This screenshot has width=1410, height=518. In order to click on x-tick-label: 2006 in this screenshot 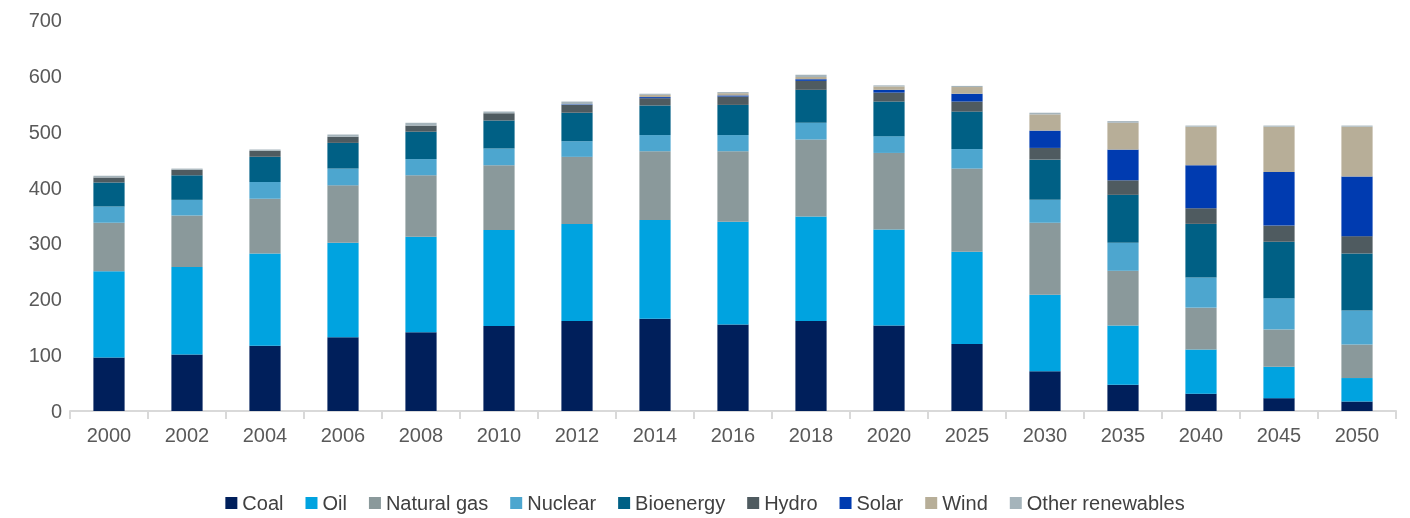, I will do `click(343, 435)`.